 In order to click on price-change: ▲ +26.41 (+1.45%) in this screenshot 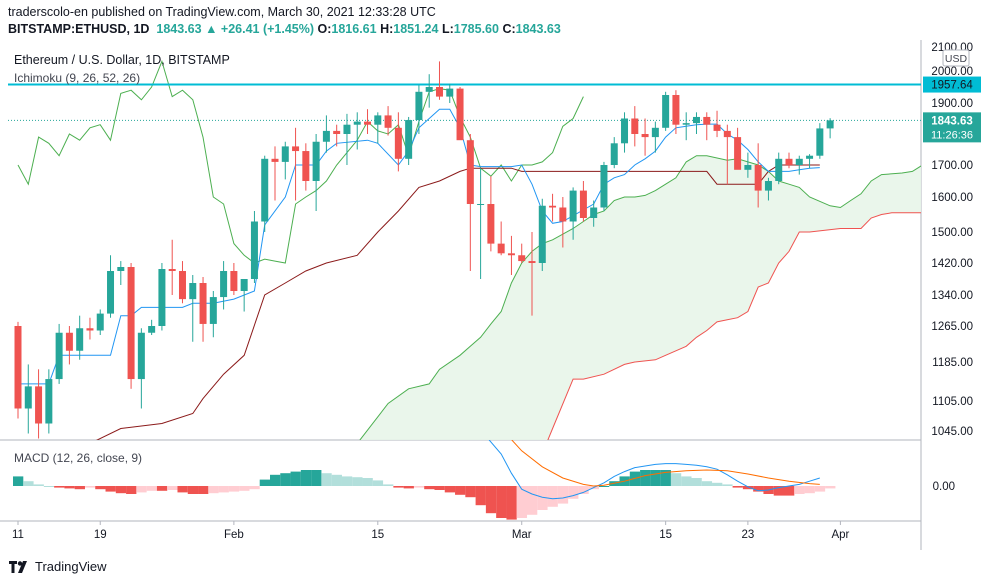, I will do `click(260, 29)`.